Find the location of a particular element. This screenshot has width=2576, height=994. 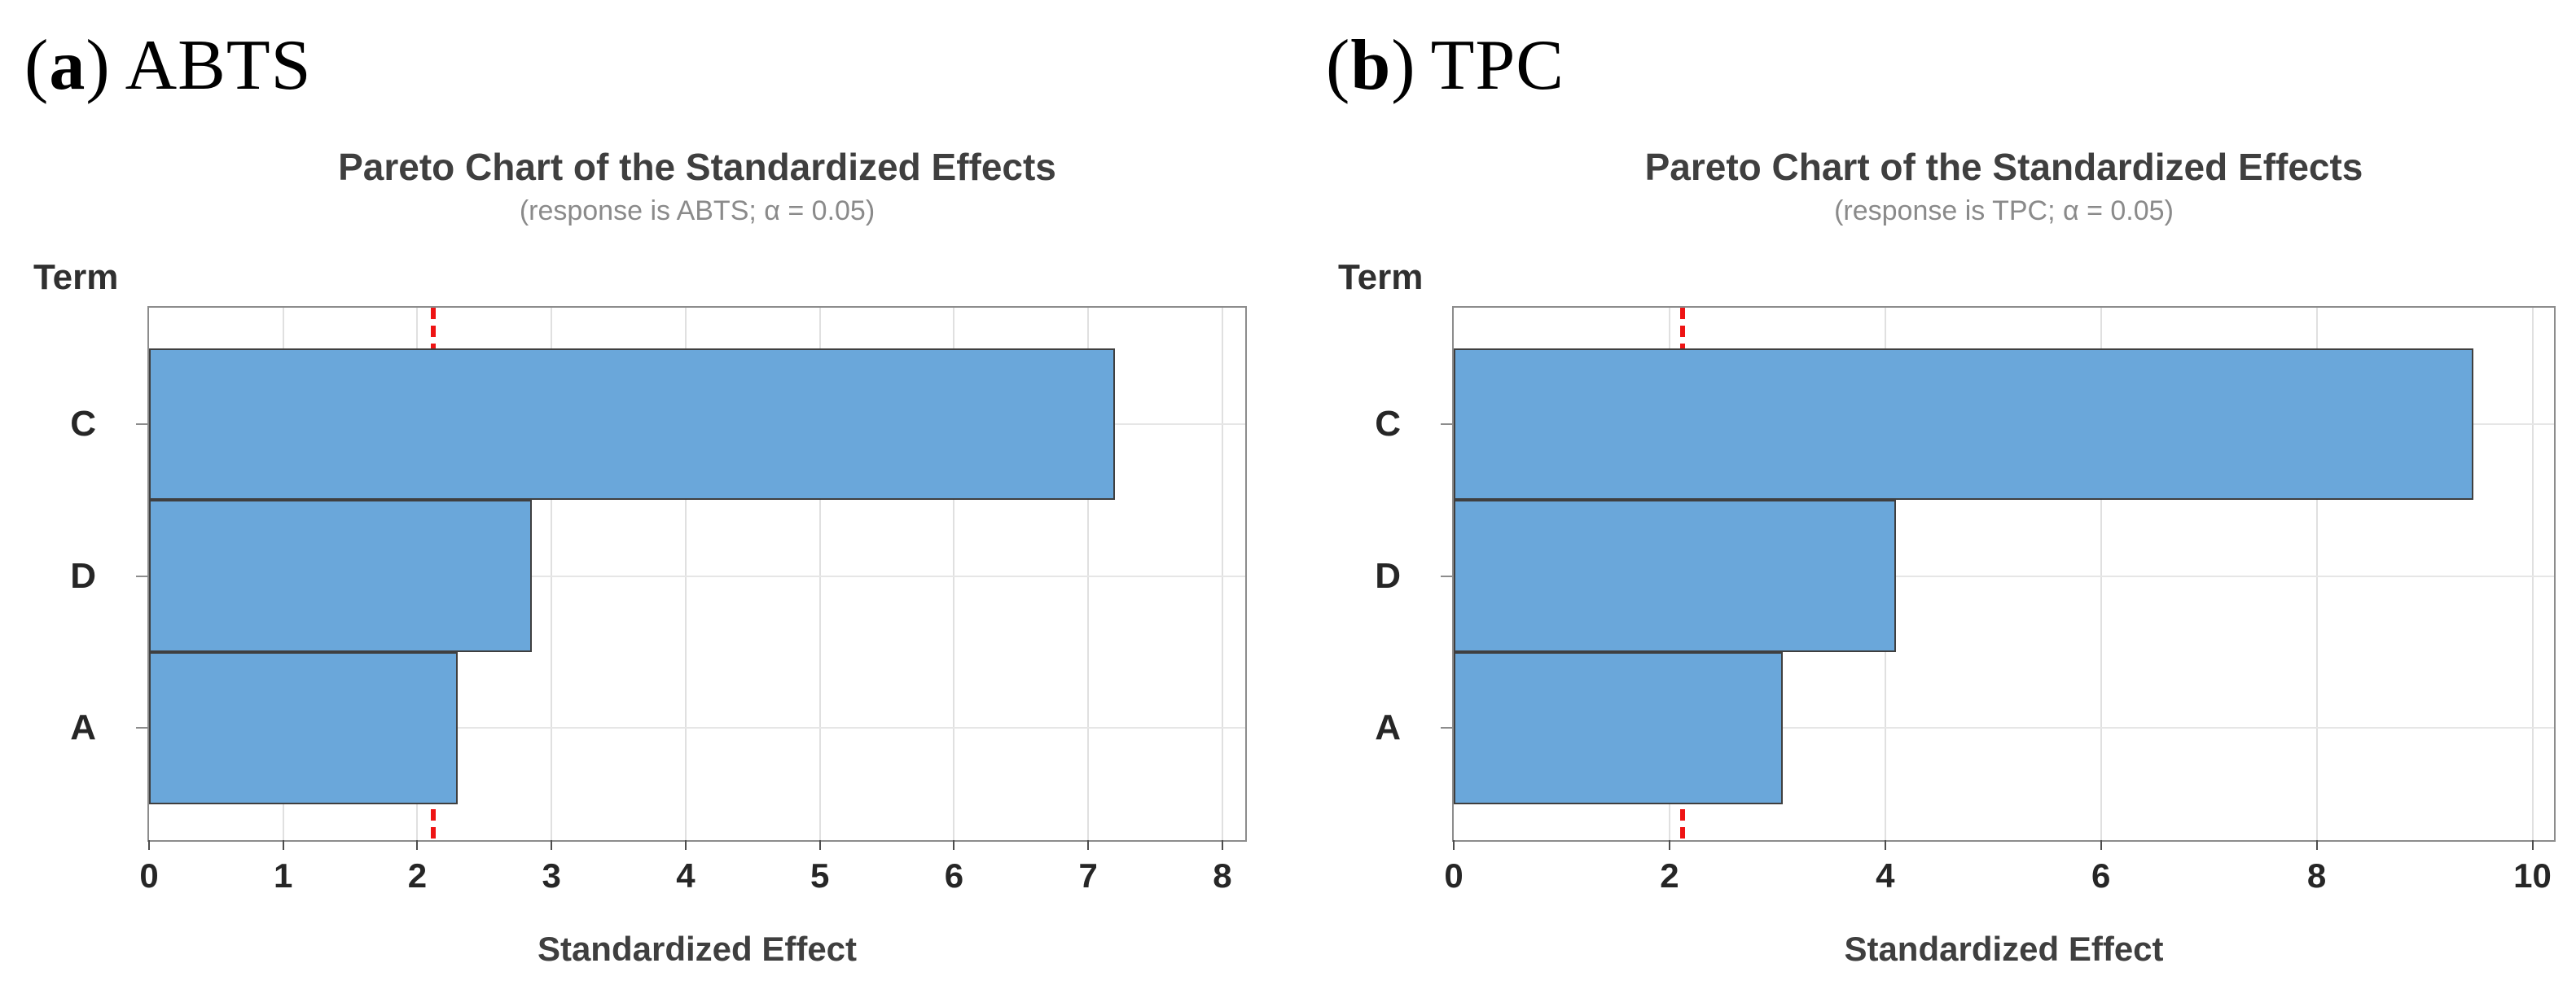

x-tick-label: 1 is located at coordinates (283, 876).